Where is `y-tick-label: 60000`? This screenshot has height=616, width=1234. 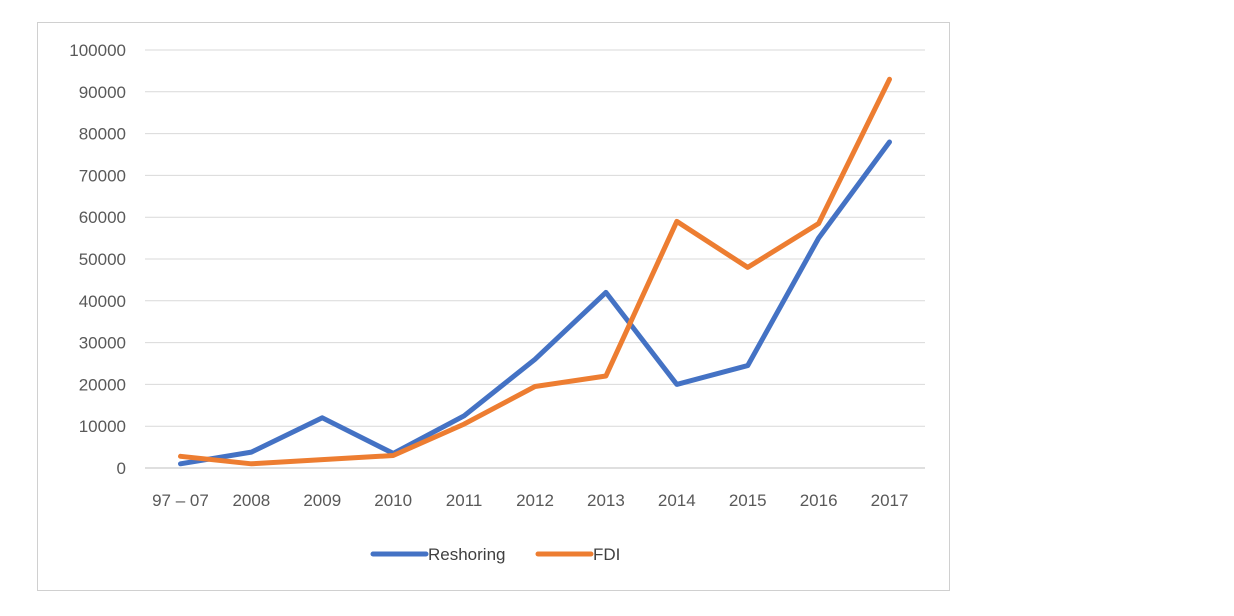 y-tick-label: 60000 is located at coordinates (102, 217).